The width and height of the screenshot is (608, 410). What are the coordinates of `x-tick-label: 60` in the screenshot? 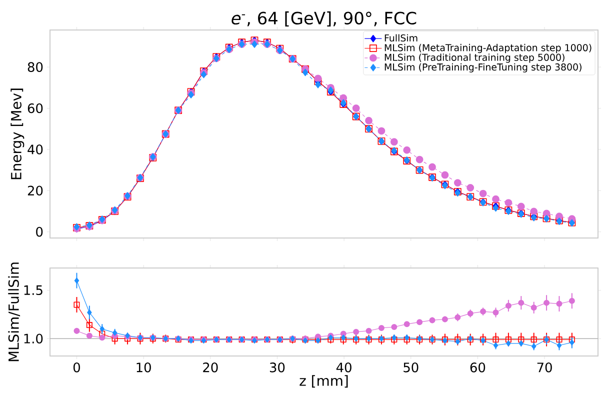 It's located at (478, 367).